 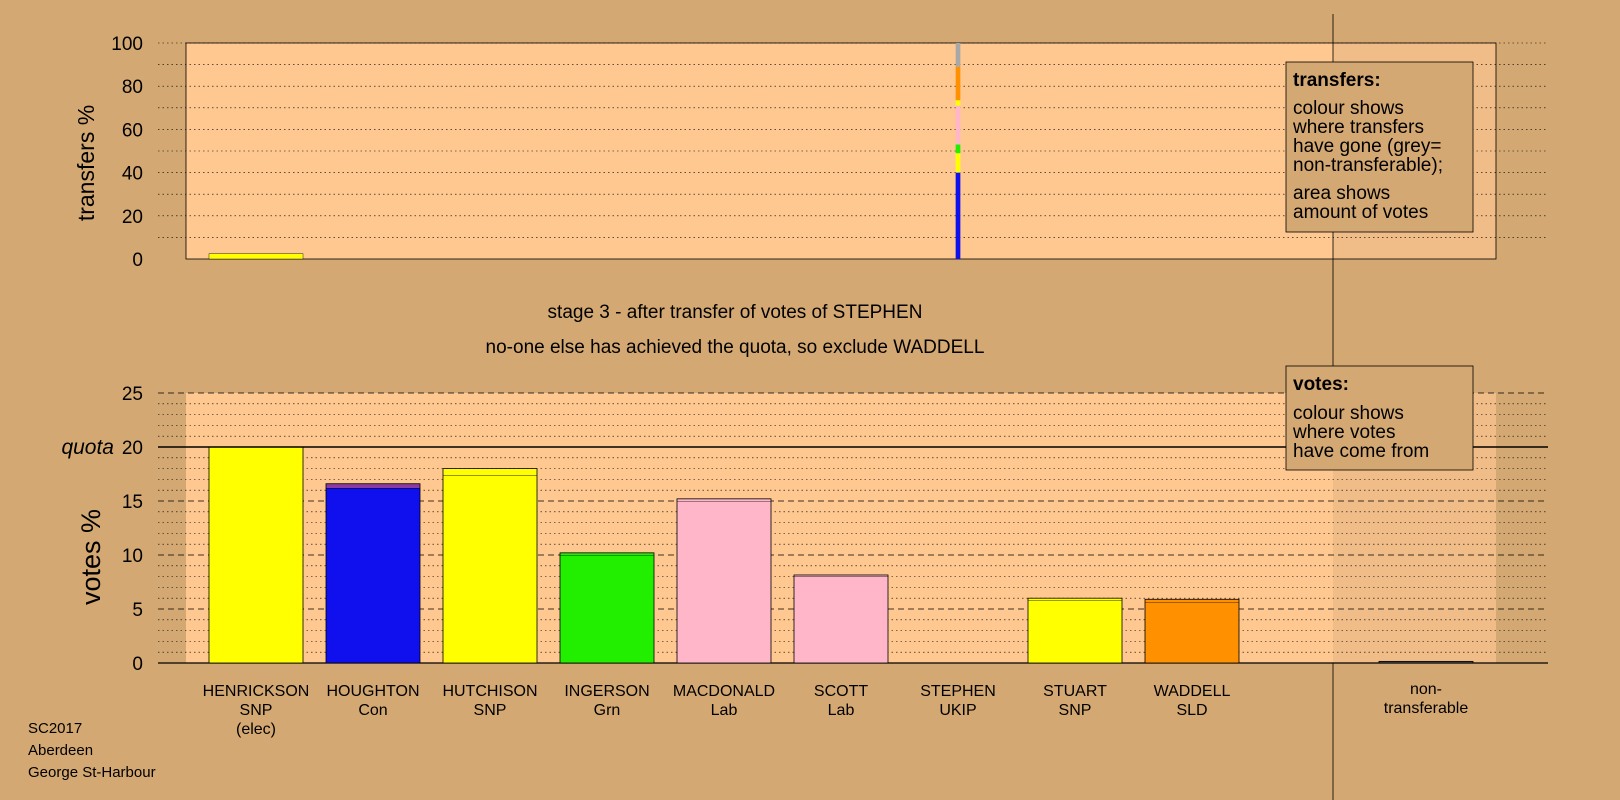 What do you see at coordinates (92, 772) in the screenshot?
I see `footer-ward: George St-Harbour` at bounding box center [92, 772].